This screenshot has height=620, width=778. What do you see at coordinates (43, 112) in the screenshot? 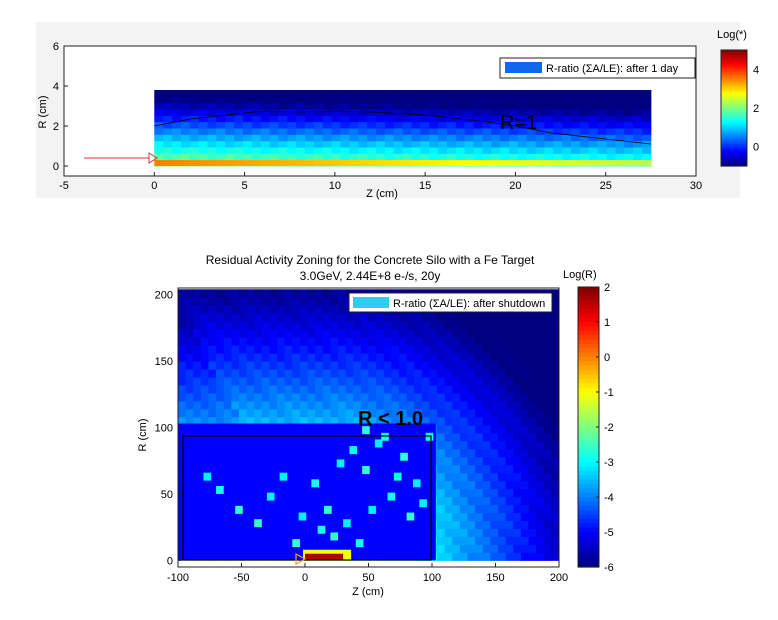
I see `top-y-axis-label: R (cm)` at bounding box center [43, 112].